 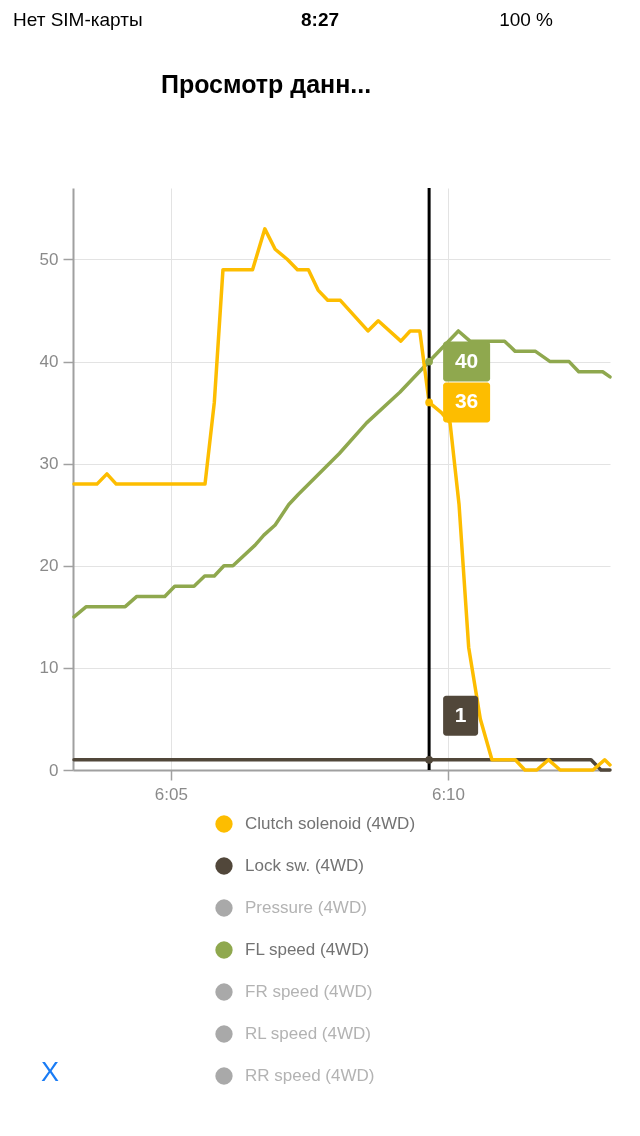 What do you see at coordinates (466, 360) in the screenshot?
I see `data-label: 40` at bounding box center [466, 360].